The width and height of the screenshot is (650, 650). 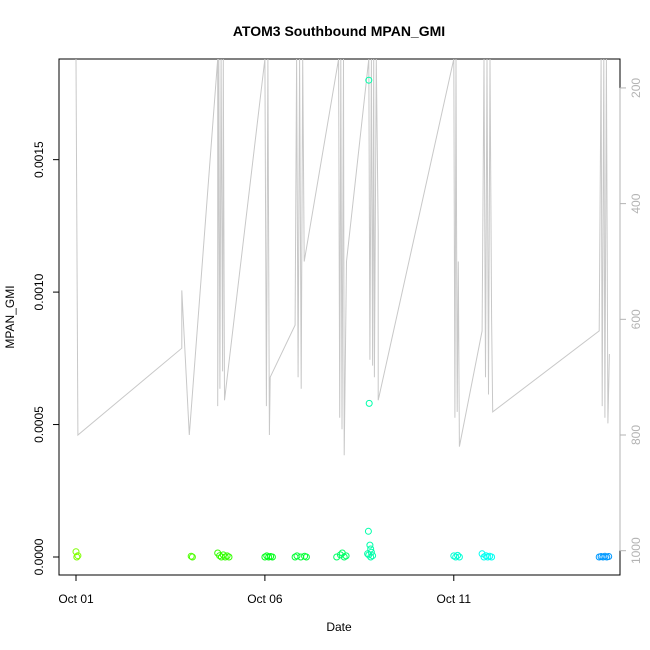 I want to click on y-axis-label: MPAN_GMI, so click(x=10, y=316).